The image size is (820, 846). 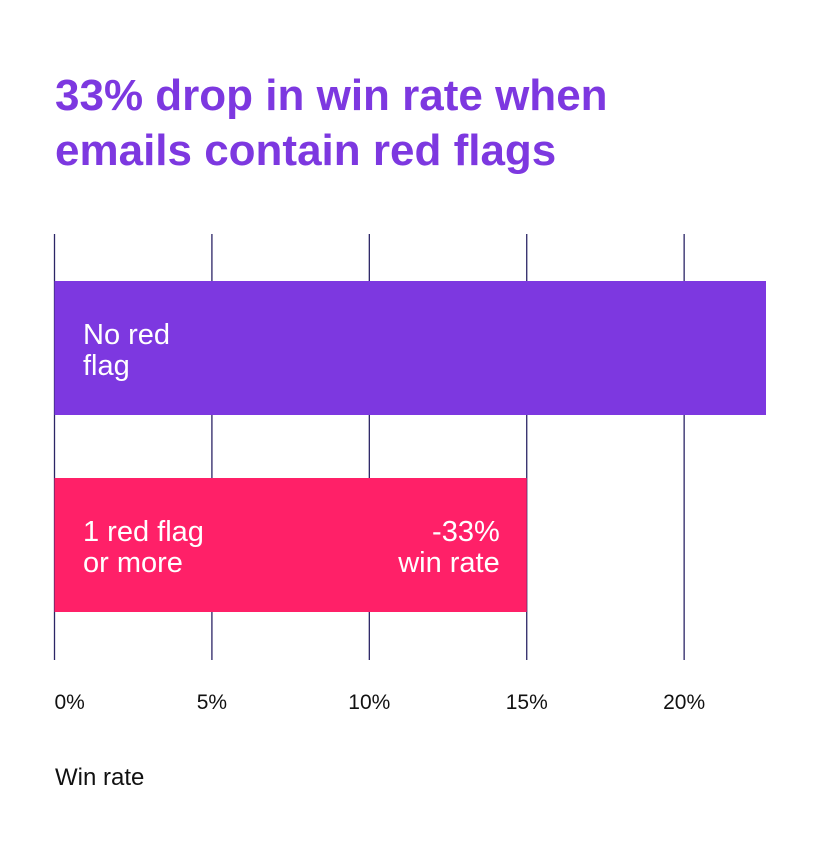 I want to click on bar-1-label-line-2: flag, so click(x=106, y=366).